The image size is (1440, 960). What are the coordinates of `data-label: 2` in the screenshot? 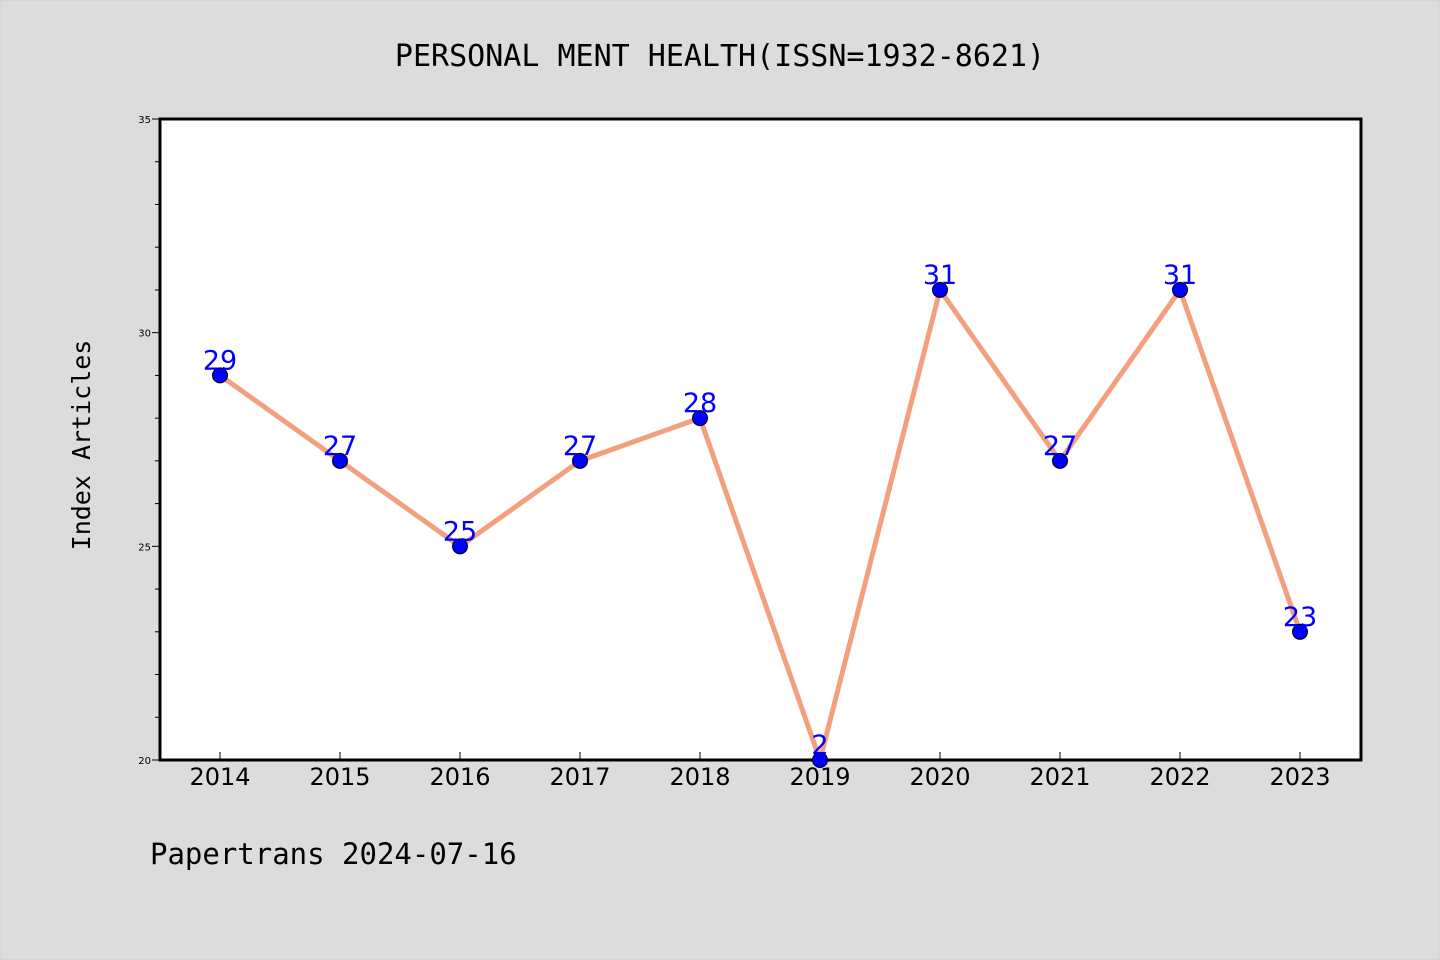 It's located at (819, 745).